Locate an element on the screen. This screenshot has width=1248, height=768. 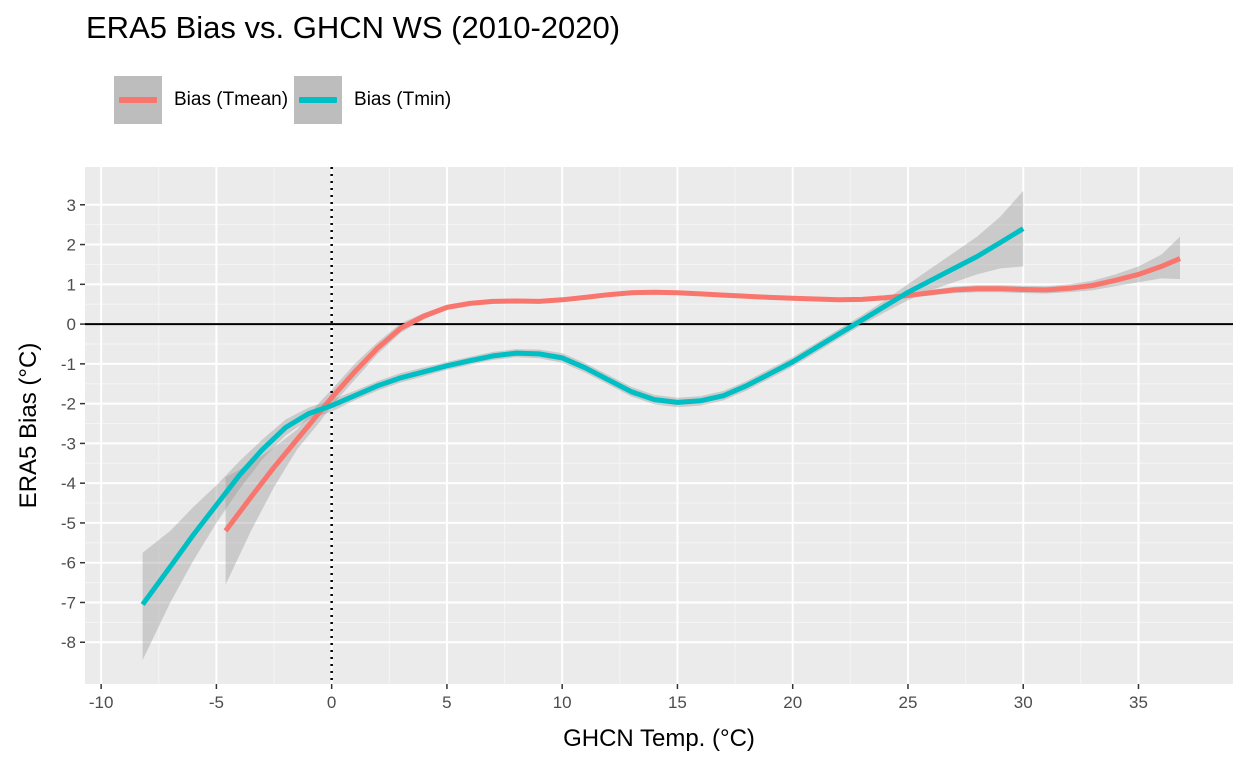
y-tick-label: -3 is located at coordinates (68, 443).